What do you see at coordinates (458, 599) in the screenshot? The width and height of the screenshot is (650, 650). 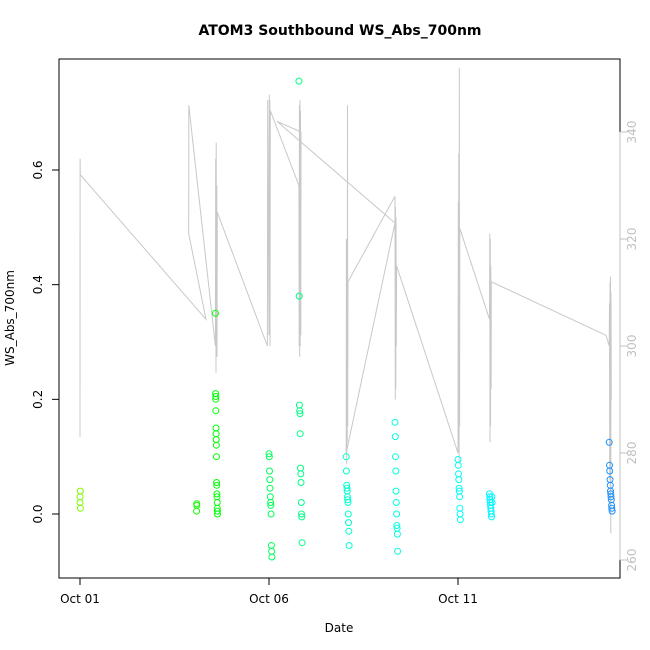 I see `x-tick-label: Oct 11` at bounding box center [458, 599].